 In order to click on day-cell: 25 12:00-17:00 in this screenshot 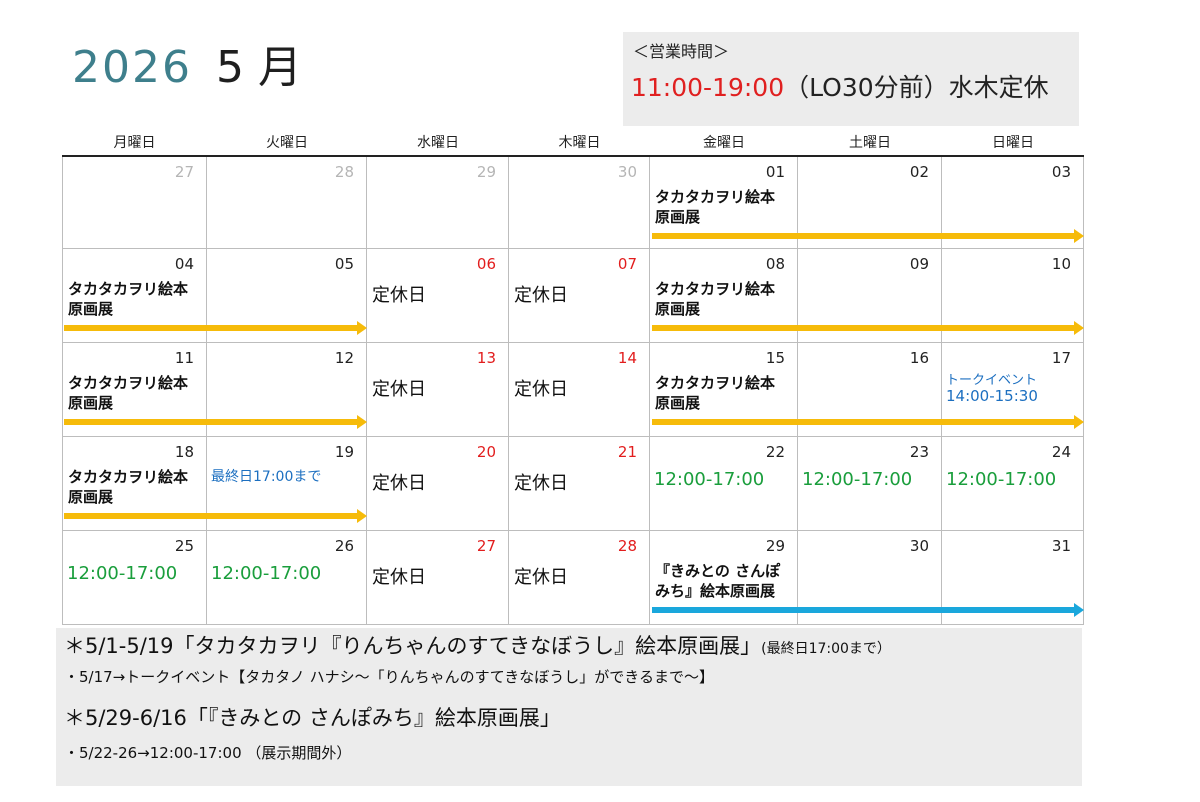, I will do `click(134, 578)`.